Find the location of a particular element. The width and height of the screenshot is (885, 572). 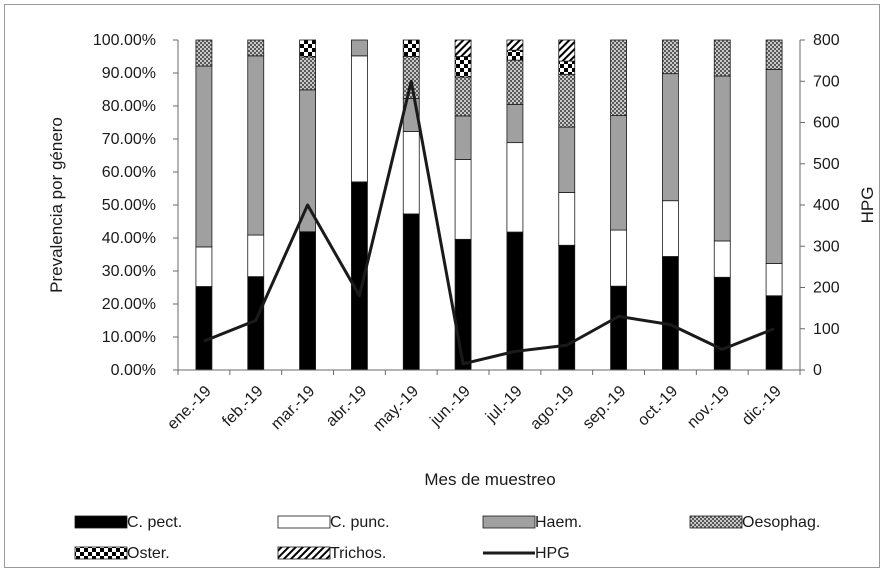

legend-label-trichos: Trichos. is located at coordinates (358, 553).